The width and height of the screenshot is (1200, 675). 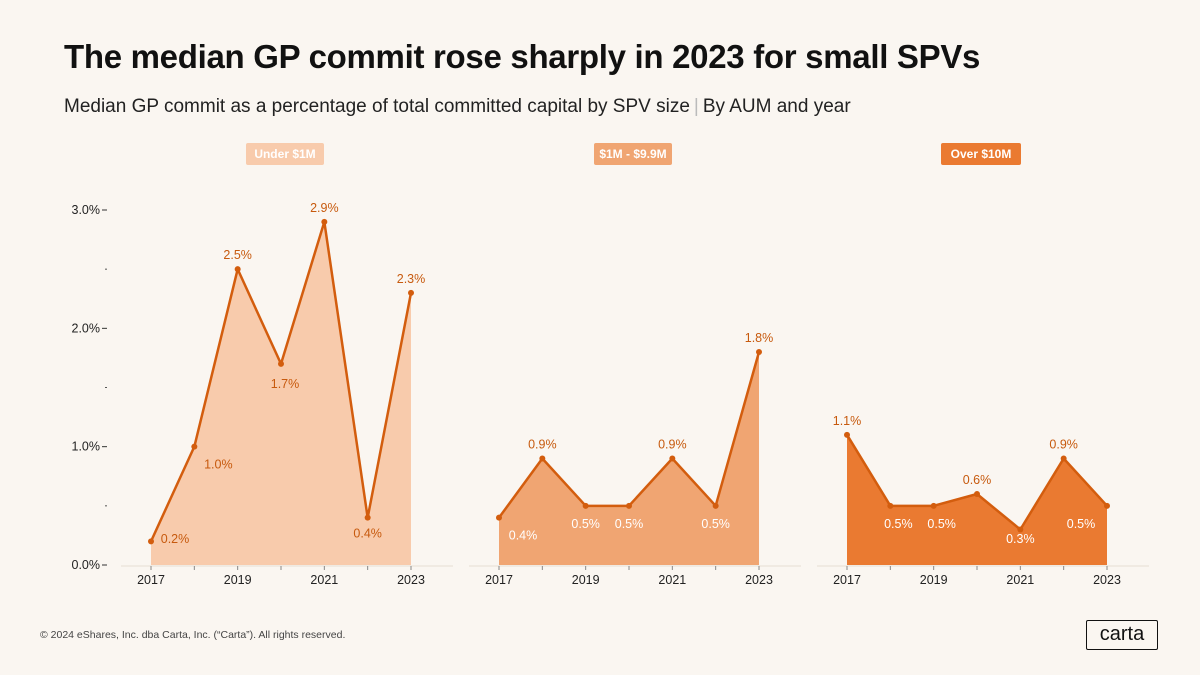 What do you see at coordinates (86, 565) in the screenshot?
I see `y-tick-label: 0.0%` at bounding box center [86, 565].